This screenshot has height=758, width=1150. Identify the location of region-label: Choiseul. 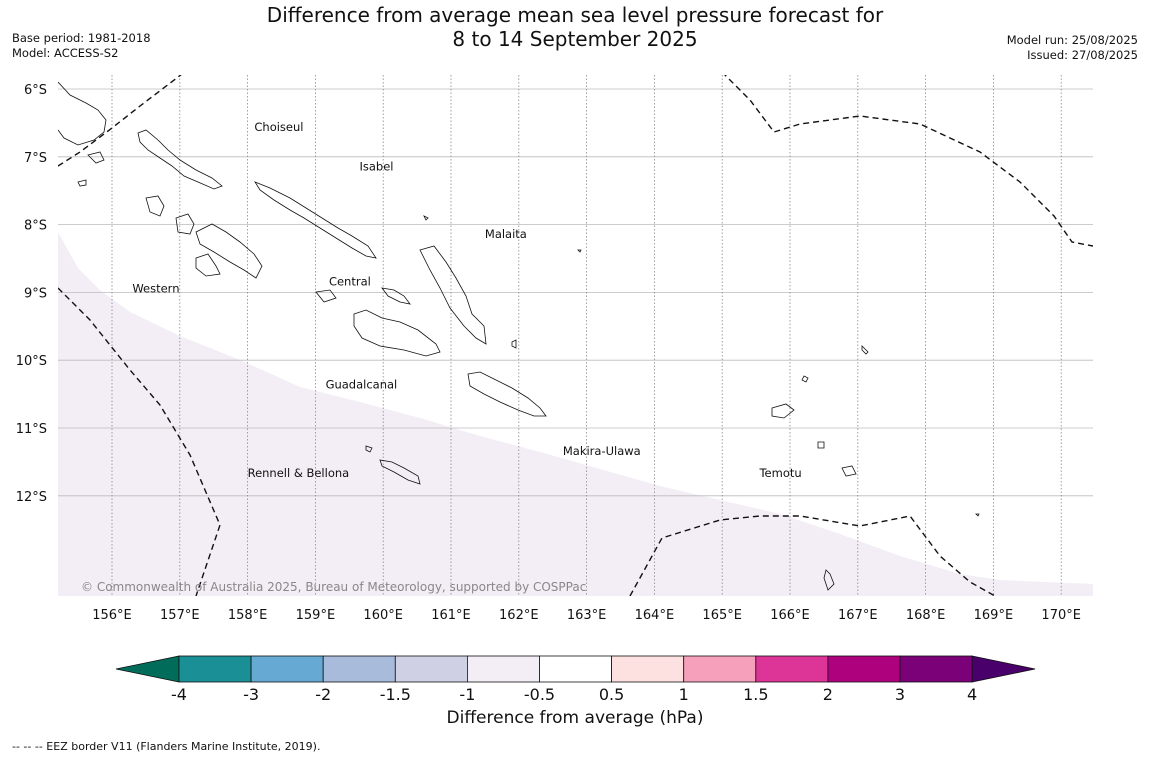
(278, 127).